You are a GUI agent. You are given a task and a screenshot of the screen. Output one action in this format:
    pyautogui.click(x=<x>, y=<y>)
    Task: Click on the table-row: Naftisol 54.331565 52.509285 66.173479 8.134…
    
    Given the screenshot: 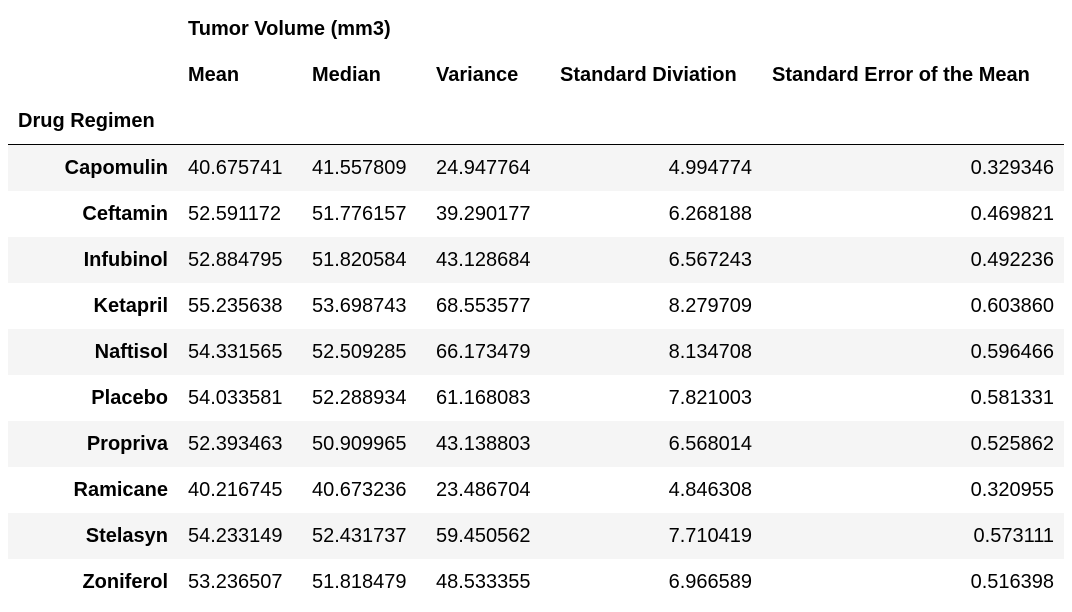 What is the action you would take?
    pyautogui.click(x=536, y=352)
    